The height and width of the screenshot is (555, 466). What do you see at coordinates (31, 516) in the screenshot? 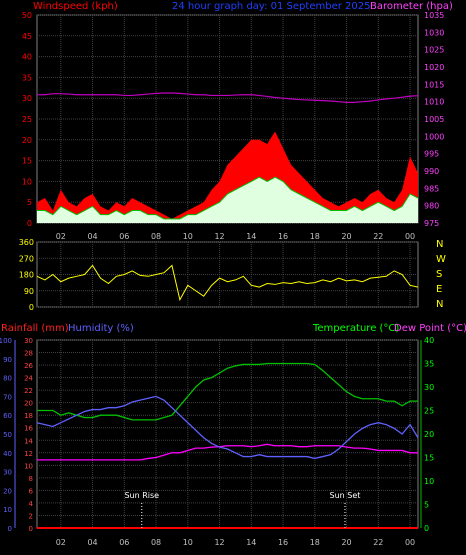
I see `rainfall-tick-label: 2` at bounding box center [31, 516].